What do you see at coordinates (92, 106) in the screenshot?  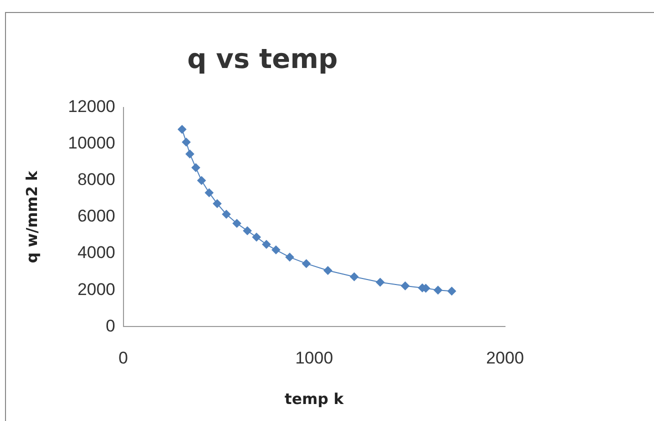 I see `y-tick-label: 12000` at bounding box center [92, 106].